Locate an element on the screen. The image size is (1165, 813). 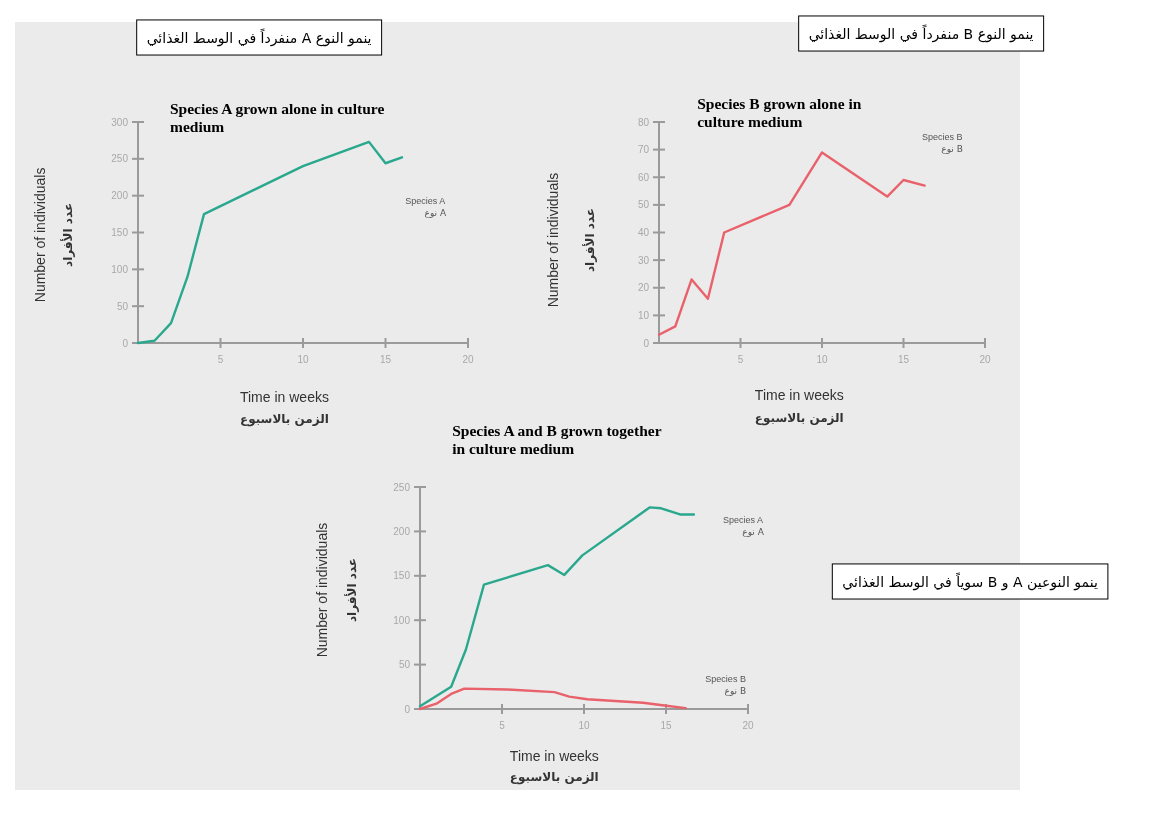
y-tick-label: 70 is located at coordinates (643, 150).